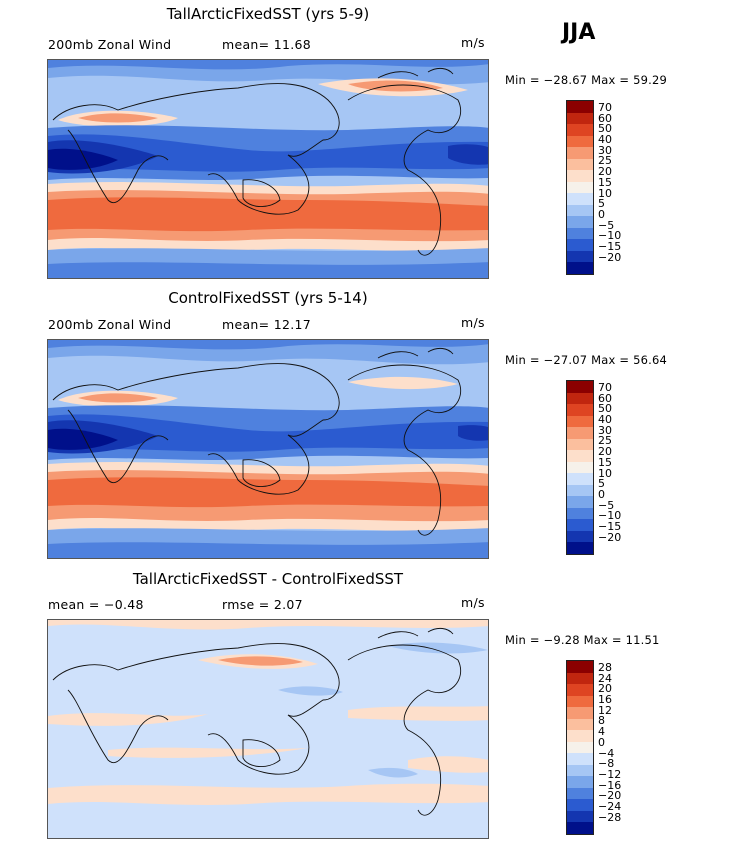 The height and width of the screenshot is (845, 733). Describe the element at coordinates (605, 678) in the screenshot. I see `colorbar-tick-label: 24` at that location.